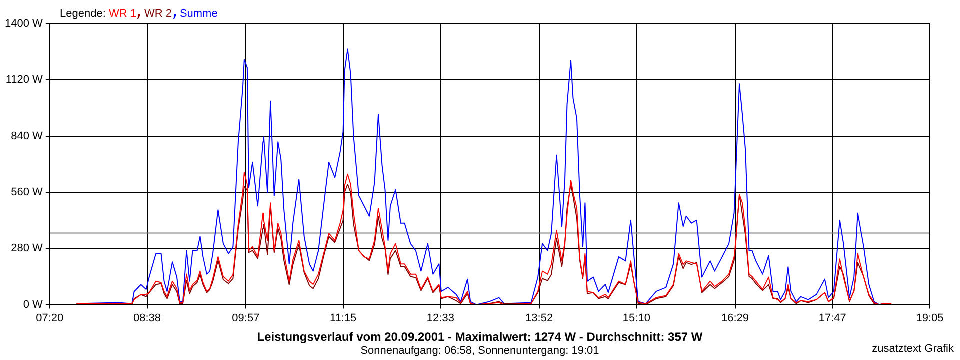 Image resolution: width=960 pixels, height=360 pixels. Describe the element at coordinates (480, 337) in the screenshot. I see `text: Leistungsverlauf vom 20.09.2001 - Maximalwert: 1274 W - Durchschnitt: 357 W` at that location.